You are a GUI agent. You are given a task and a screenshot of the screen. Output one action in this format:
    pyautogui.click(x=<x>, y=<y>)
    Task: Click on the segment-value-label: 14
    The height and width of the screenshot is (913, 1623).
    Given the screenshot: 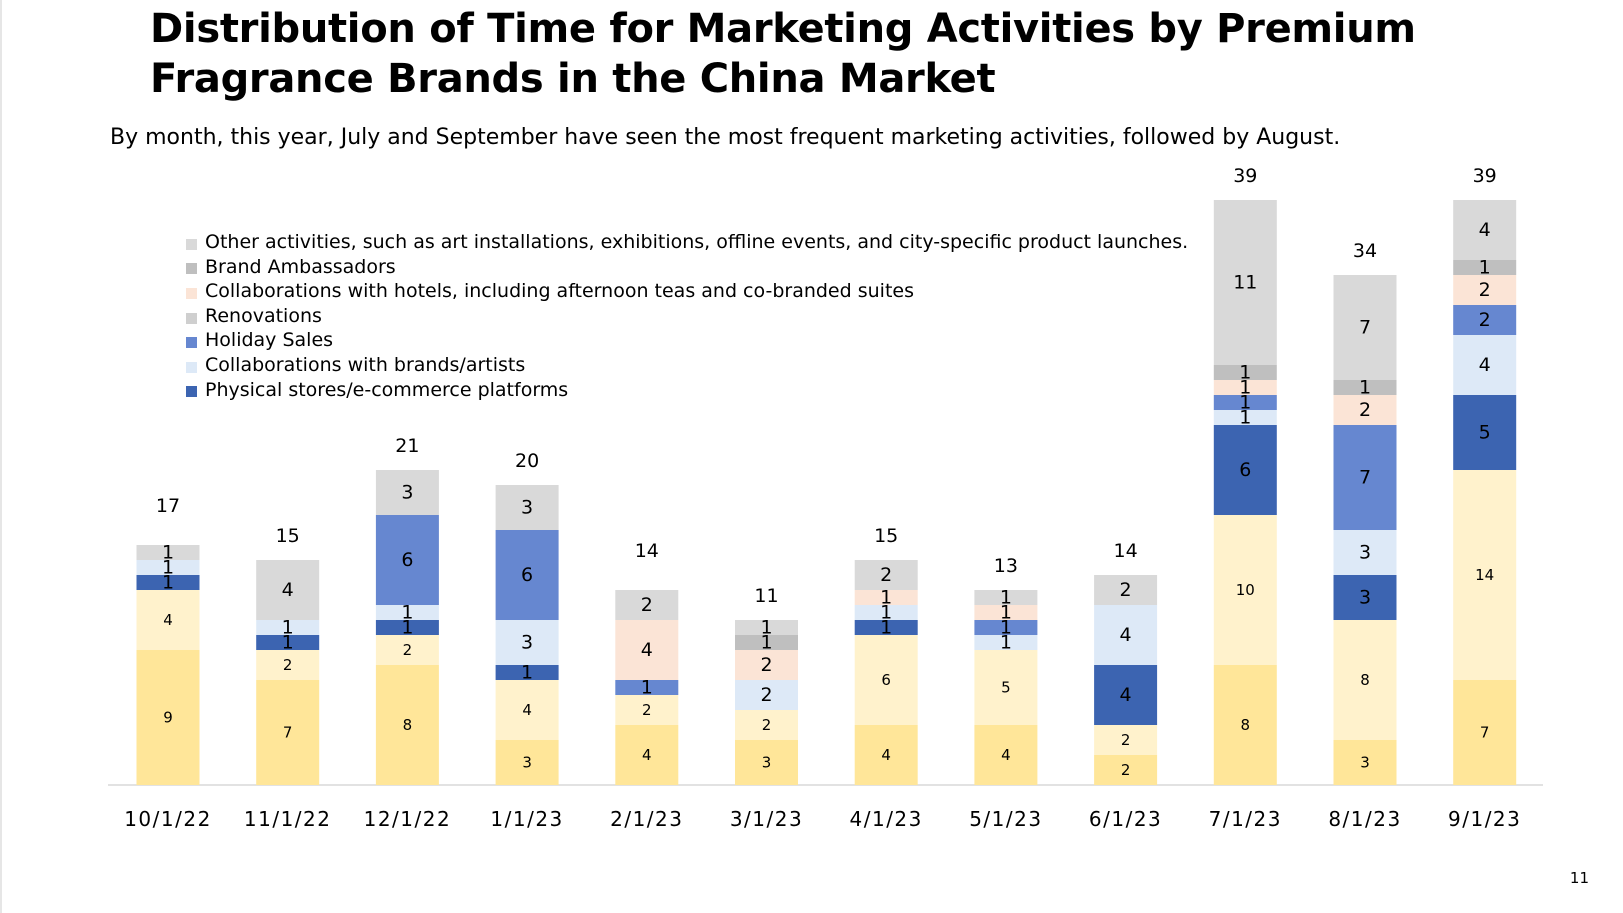 What is the action you would take?
    pyautogui.click(x=1484, y=575)
    